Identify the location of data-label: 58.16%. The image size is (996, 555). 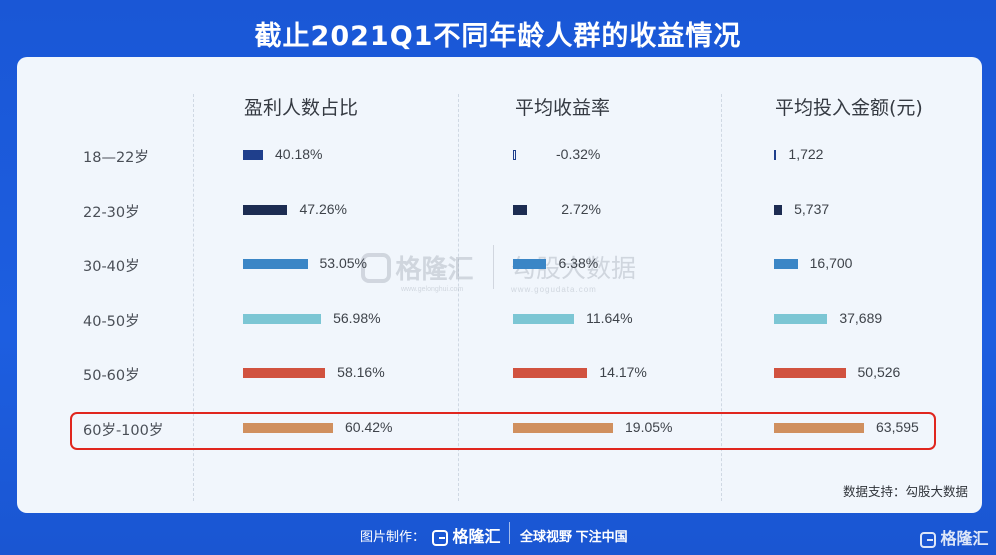
(361, 372).